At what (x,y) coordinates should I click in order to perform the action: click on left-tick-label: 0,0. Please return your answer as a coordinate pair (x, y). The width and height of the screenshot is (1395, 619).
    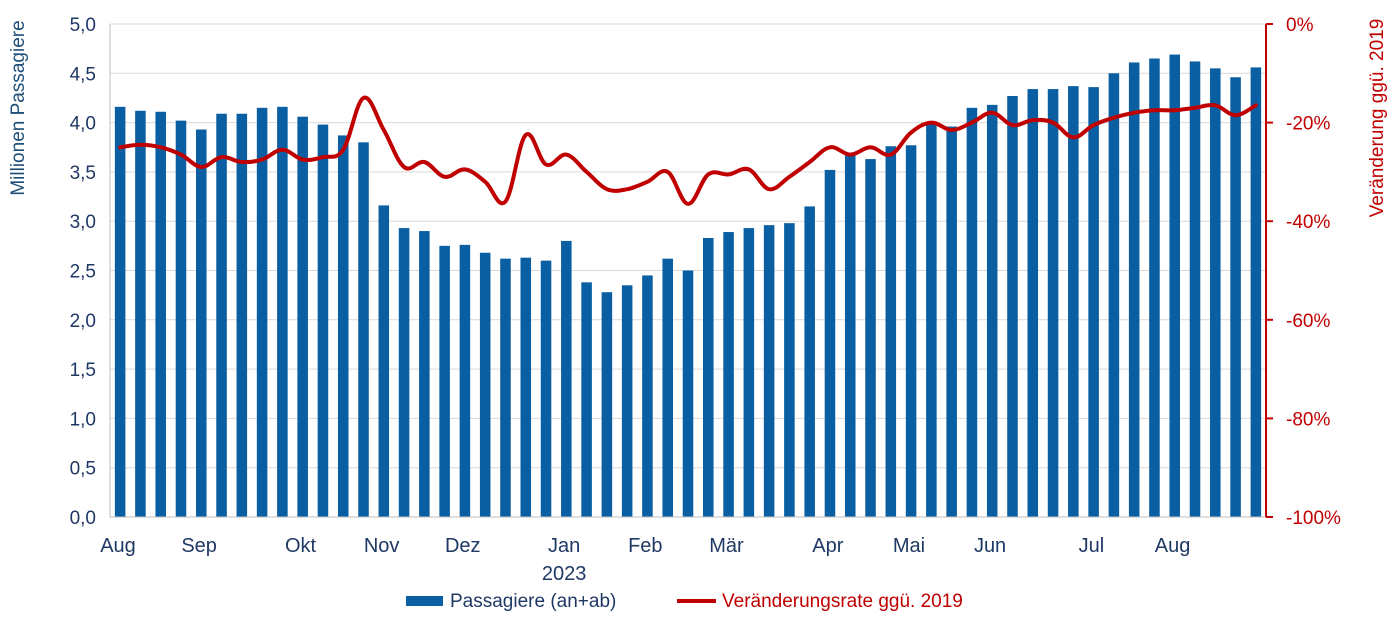
    Looking at the image, I should click on (83, 518).